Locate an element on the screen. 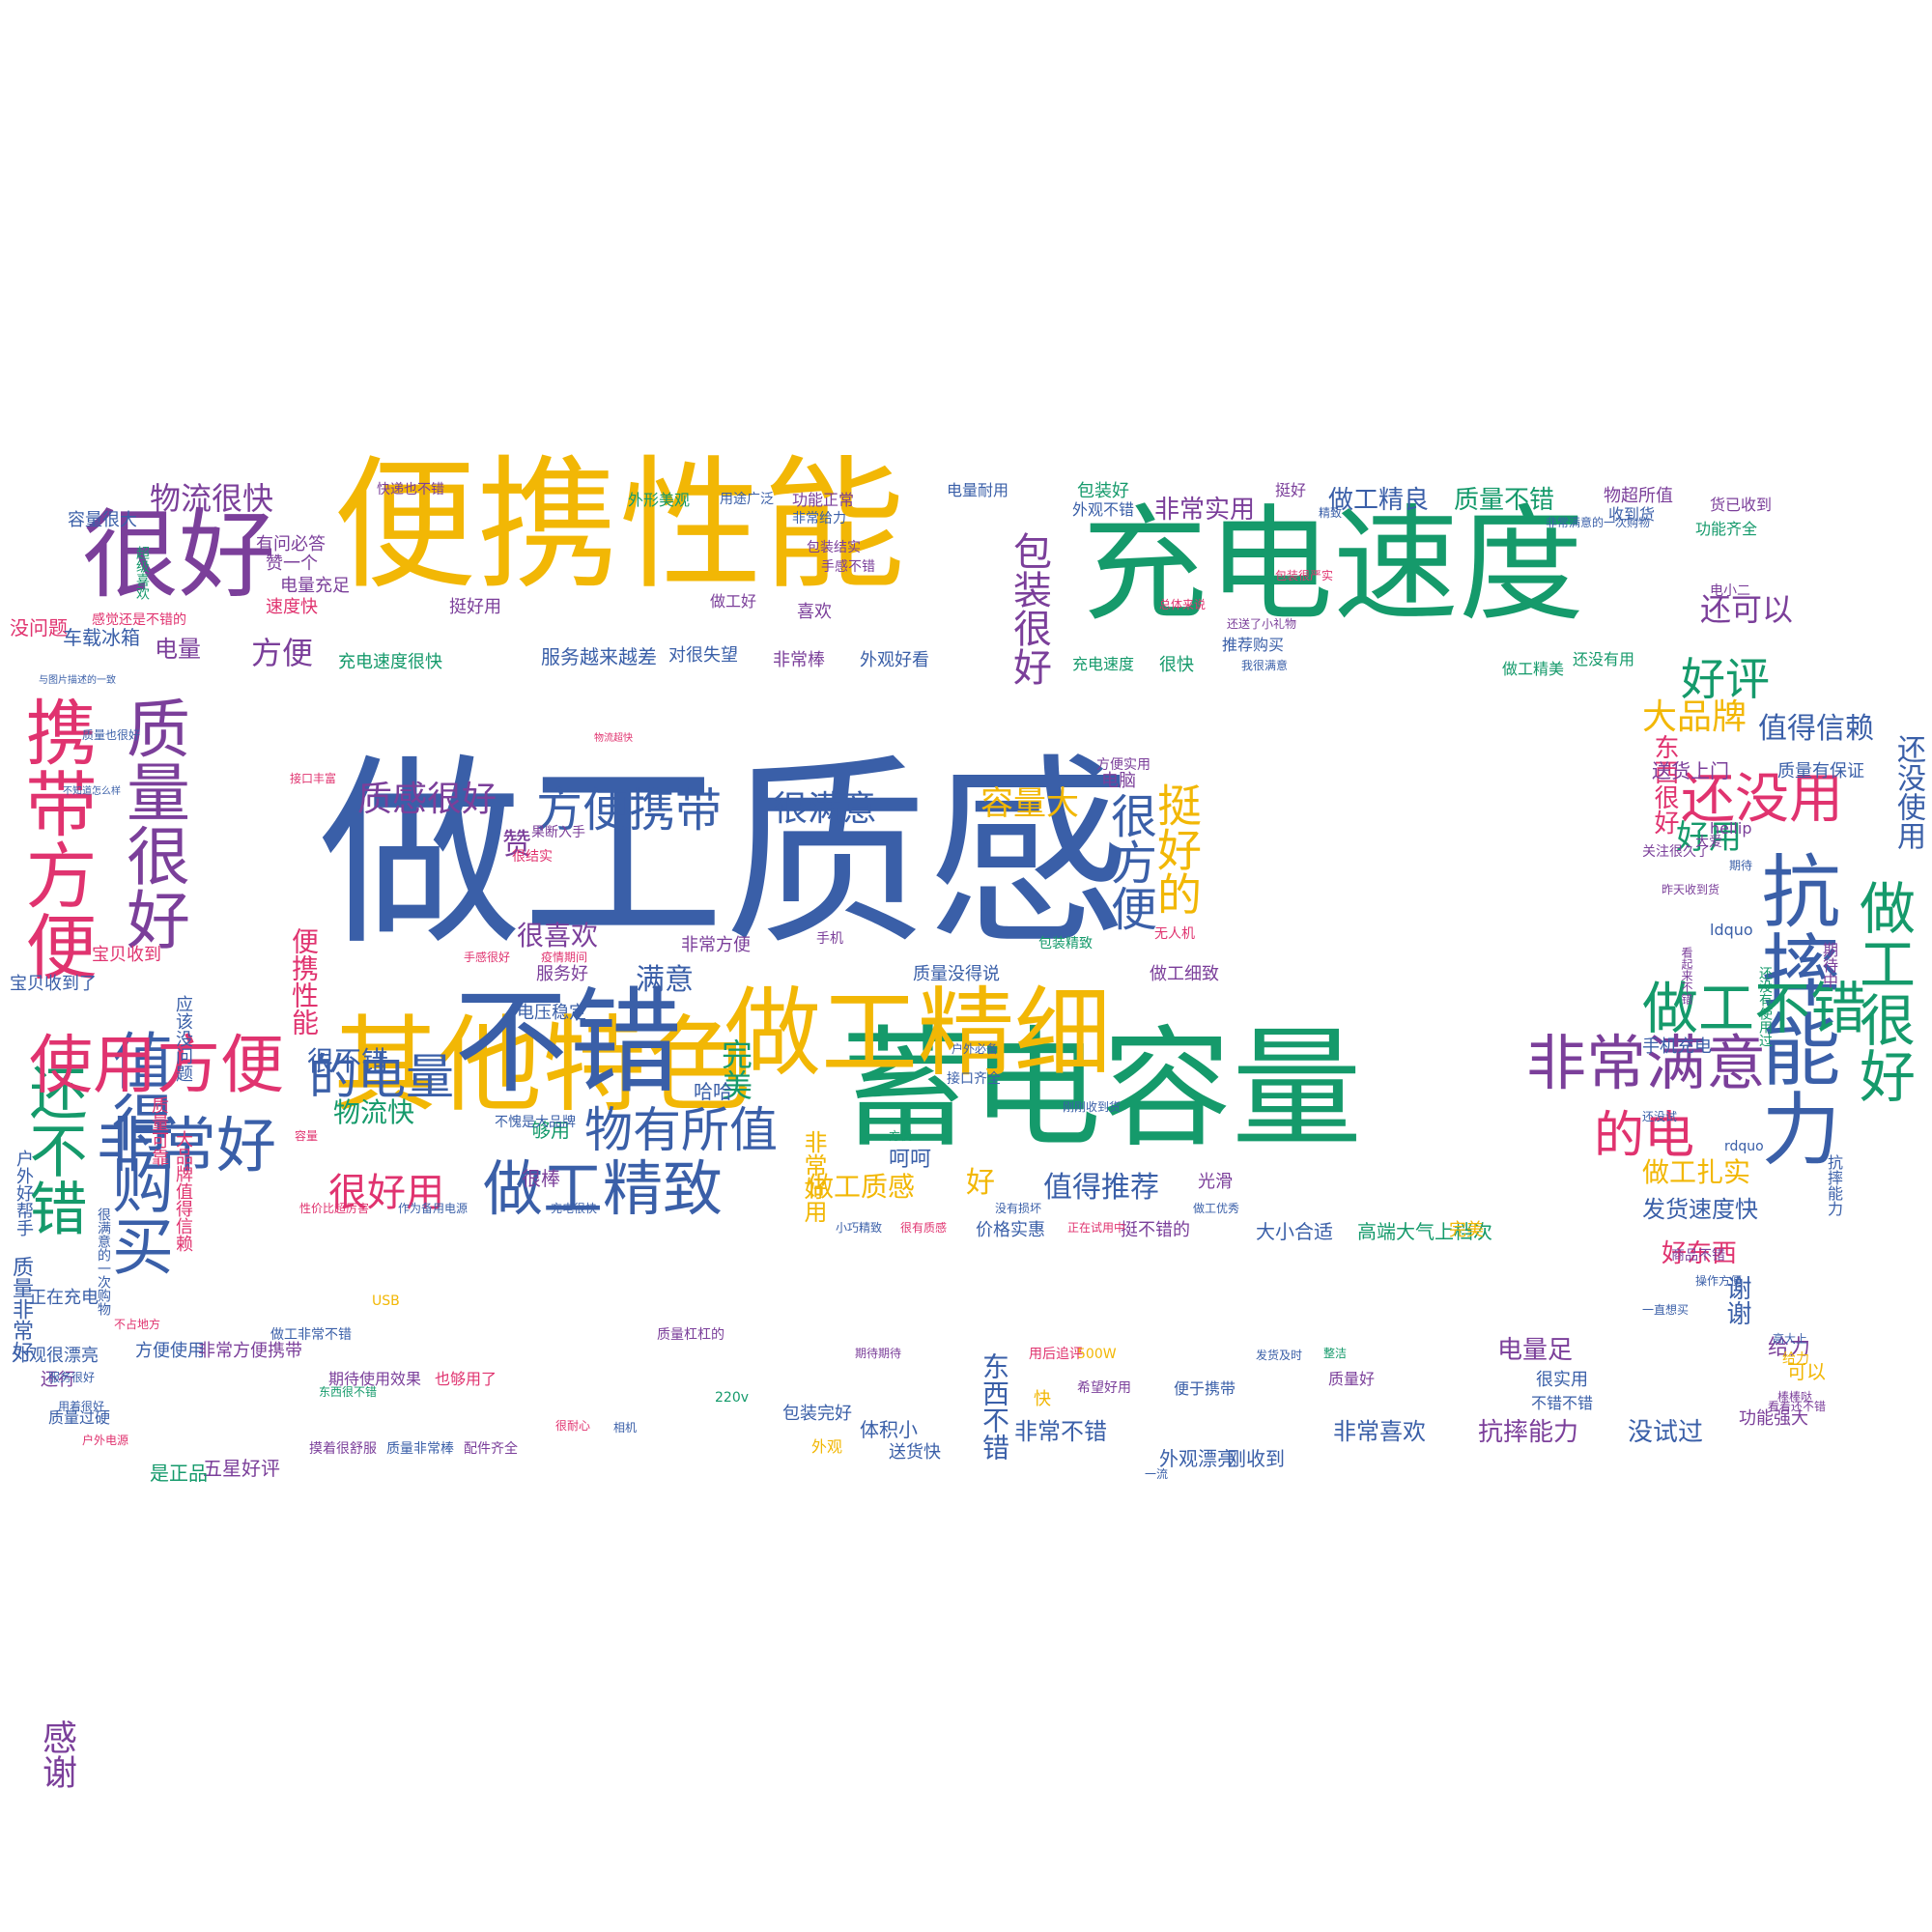  cloud-word: 接口齐全 is located at coordinates (974, 1079).